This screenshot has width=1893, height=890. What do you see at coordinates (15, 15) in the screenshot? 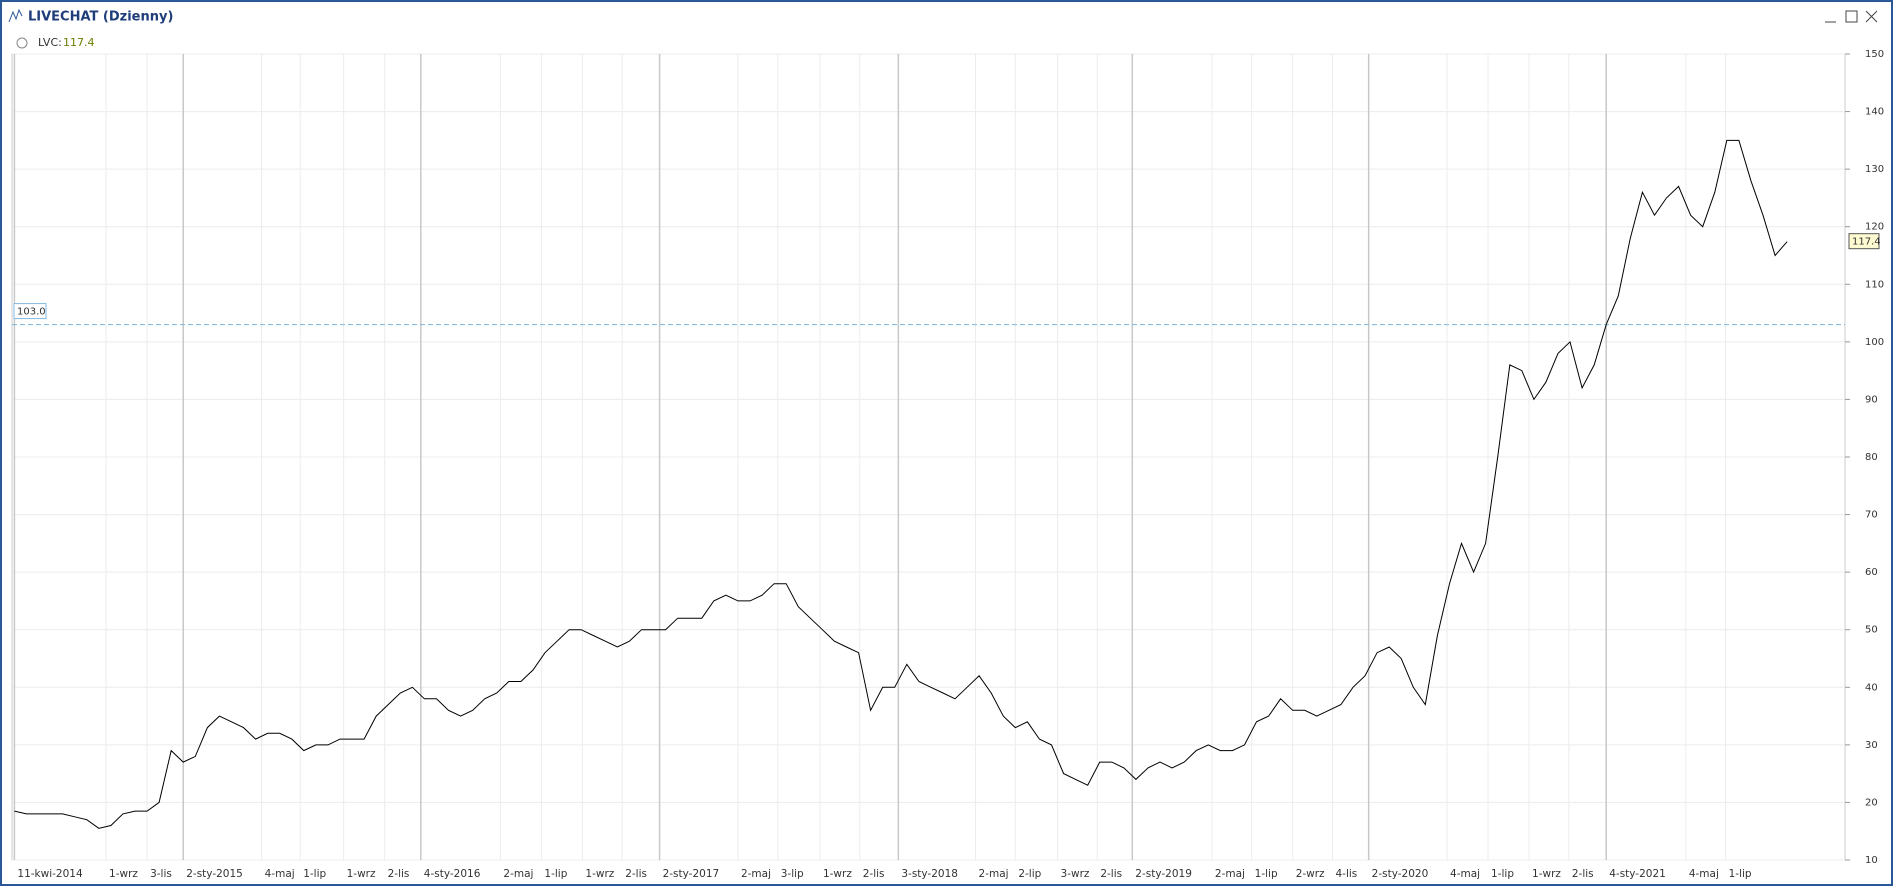
I see `chart-icon` at bounding box center [15, 15].